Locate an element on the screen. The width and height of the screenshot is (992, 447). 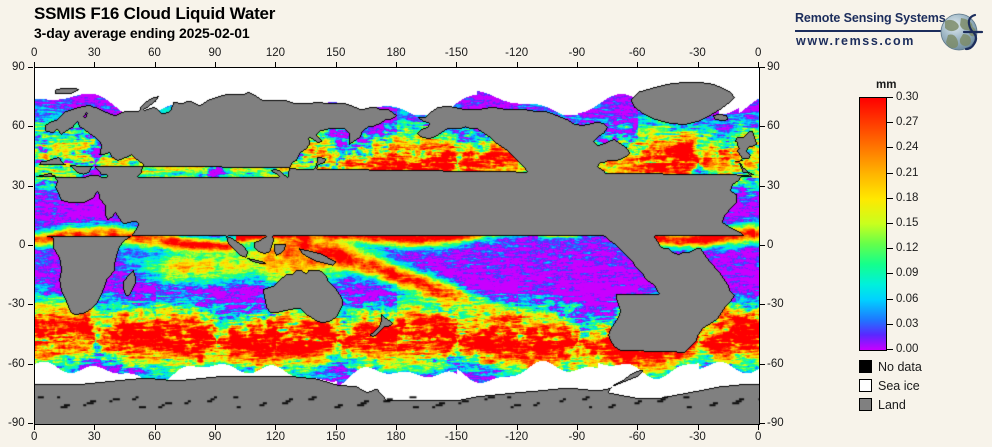
logo-organization: Remote Sensing Systems is located at coordinates (870, 18).